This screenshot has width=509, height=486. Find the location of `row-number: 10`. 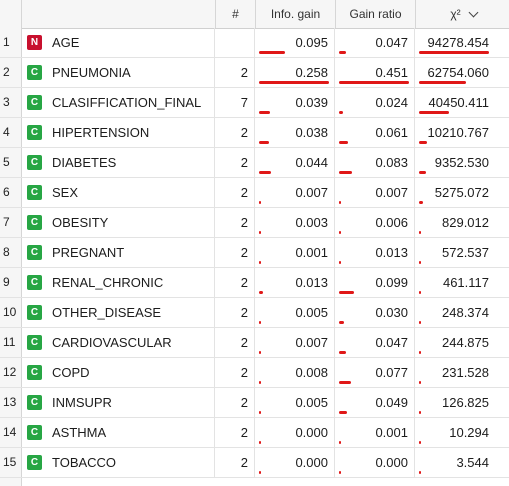

row-number: 10 is located at coordinates (10, 312).